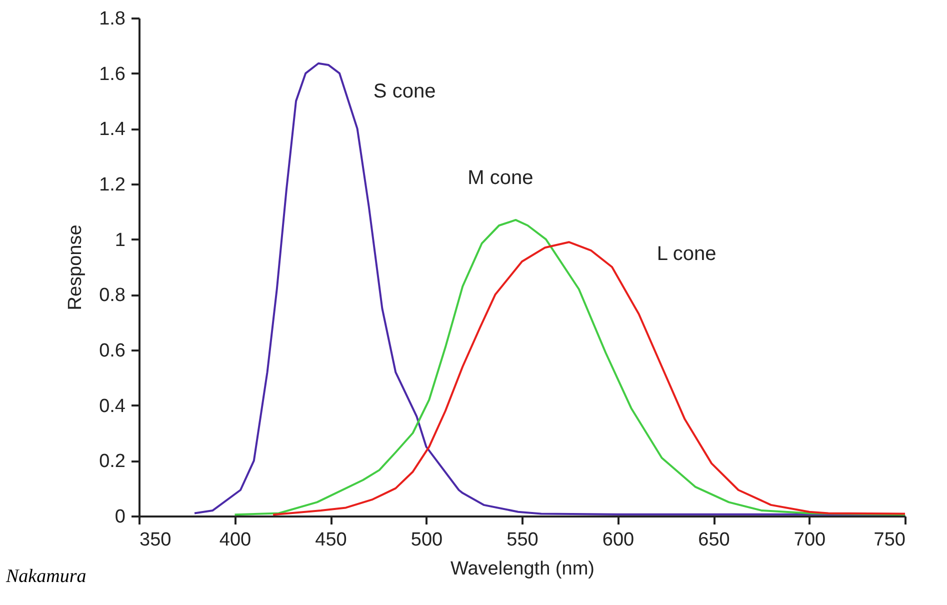 Image resolution: width=947 pixels, height=605 pixels. I want to click on y-tick-label: 1.2, so click(112, 185).